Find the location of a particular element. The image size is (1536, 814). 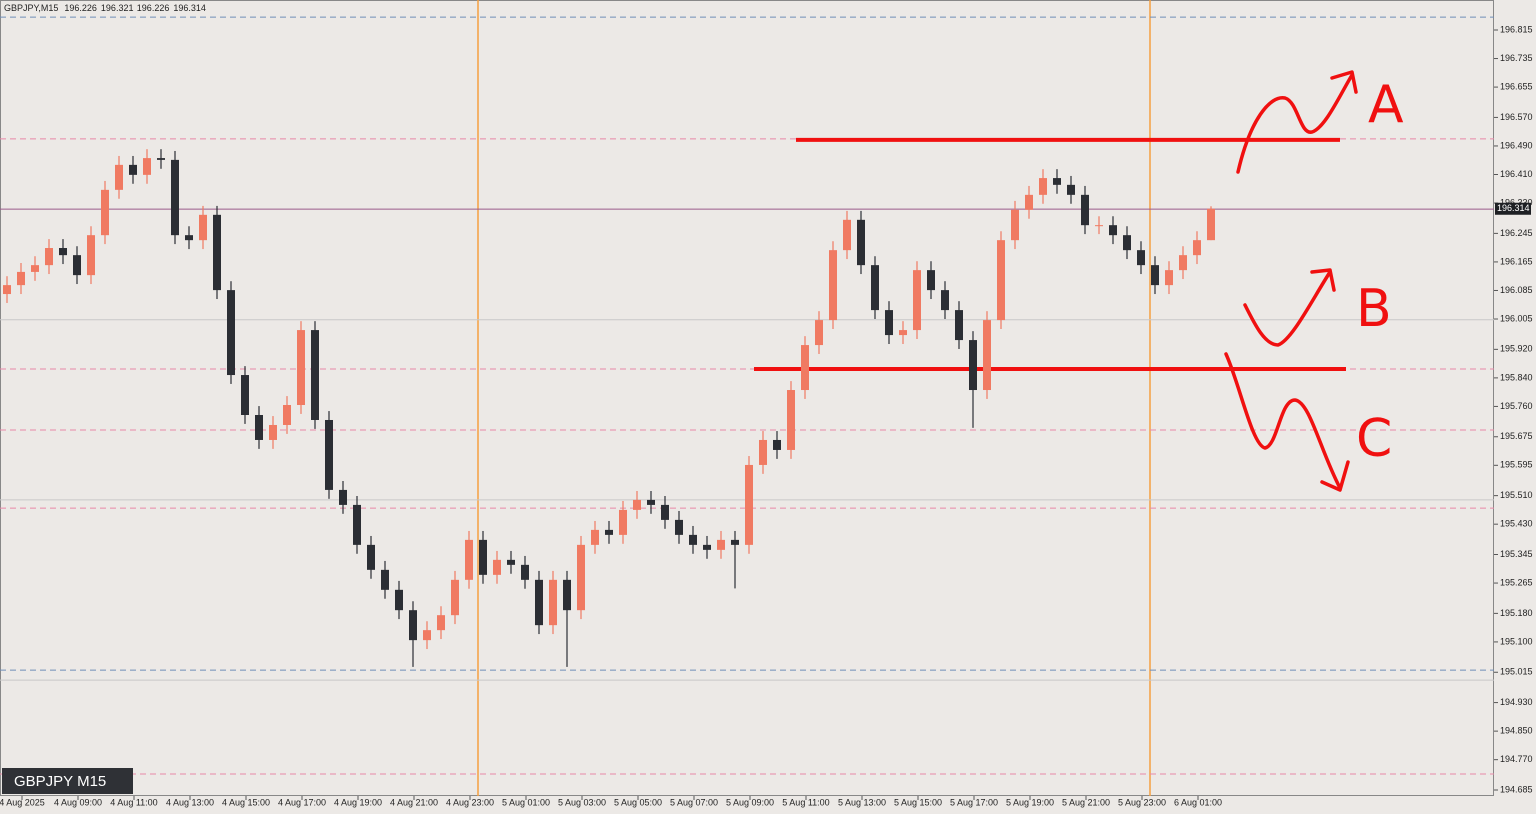

annotation: B is located at coordinates (1374, 309).